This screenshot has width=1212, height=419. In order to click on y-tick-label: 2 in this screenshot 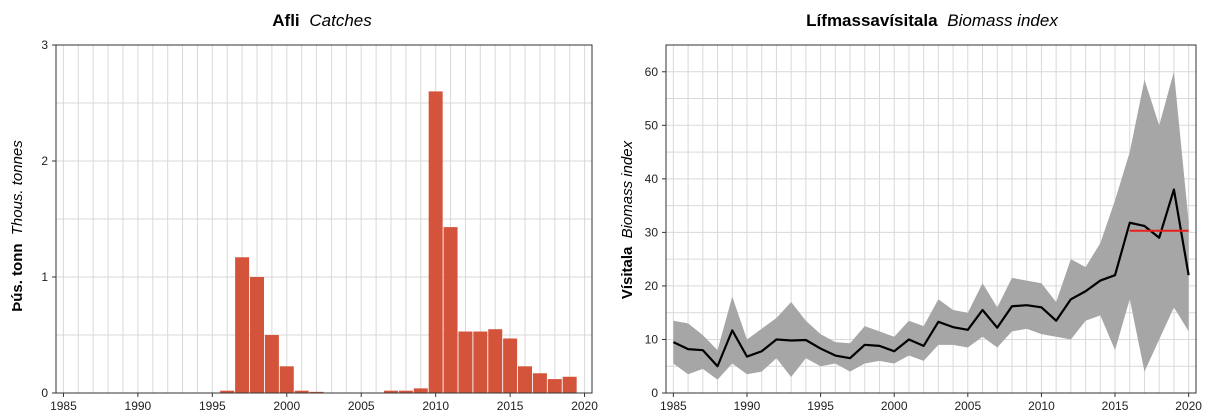, I will do `click(44, 161)`.